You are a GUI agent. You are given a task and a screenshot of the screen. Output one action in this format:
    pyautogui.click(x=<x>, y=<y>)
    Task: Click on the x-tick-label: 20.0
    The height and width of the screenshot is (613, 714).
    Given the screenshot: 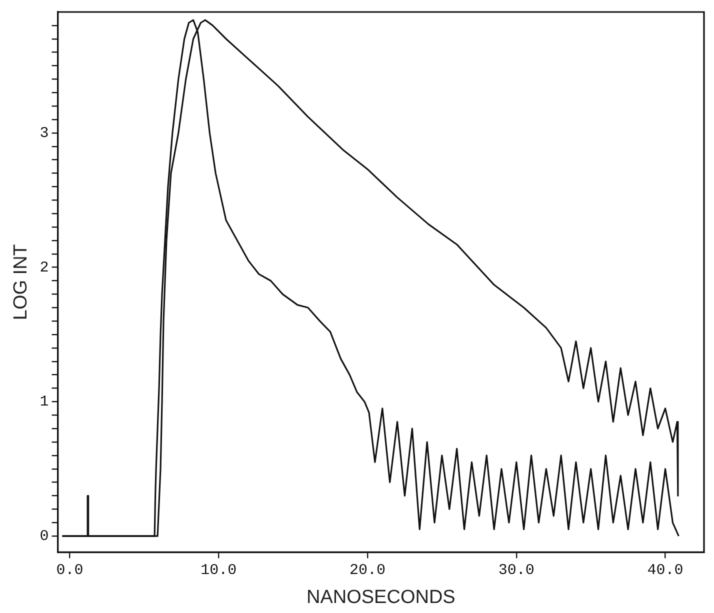 What is the action you would take?
    pyautogui.click(x=367, y=571)
    